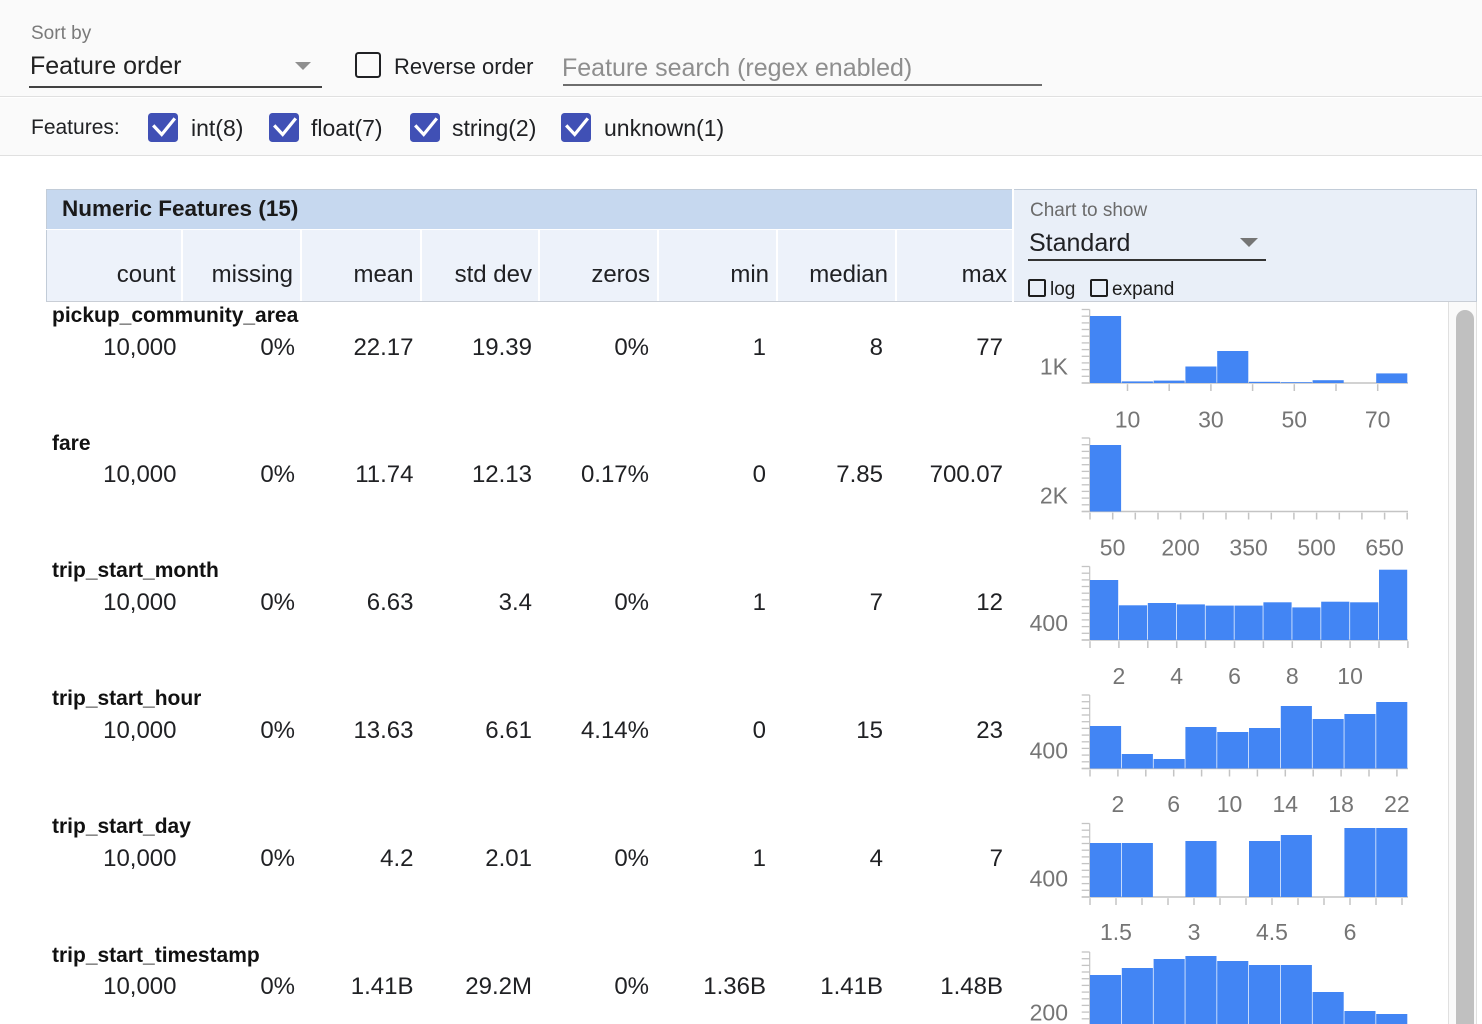 The image size is (1482, 1024). Describe the element at coordinates (1176, 676) in the screenshot. I see `svg-text: 4` at that location.